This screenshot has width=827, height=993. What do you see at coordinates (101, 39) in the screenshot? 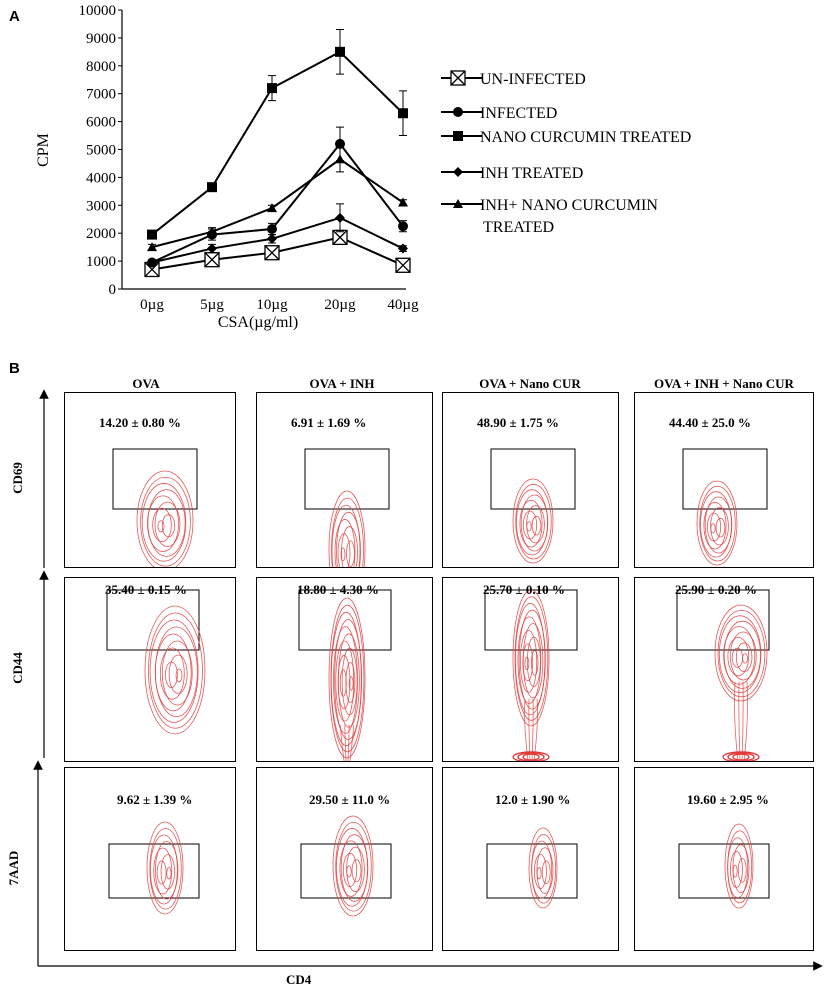
I see `y-tick-label-9: 9000` at bounding box center [101, 39].